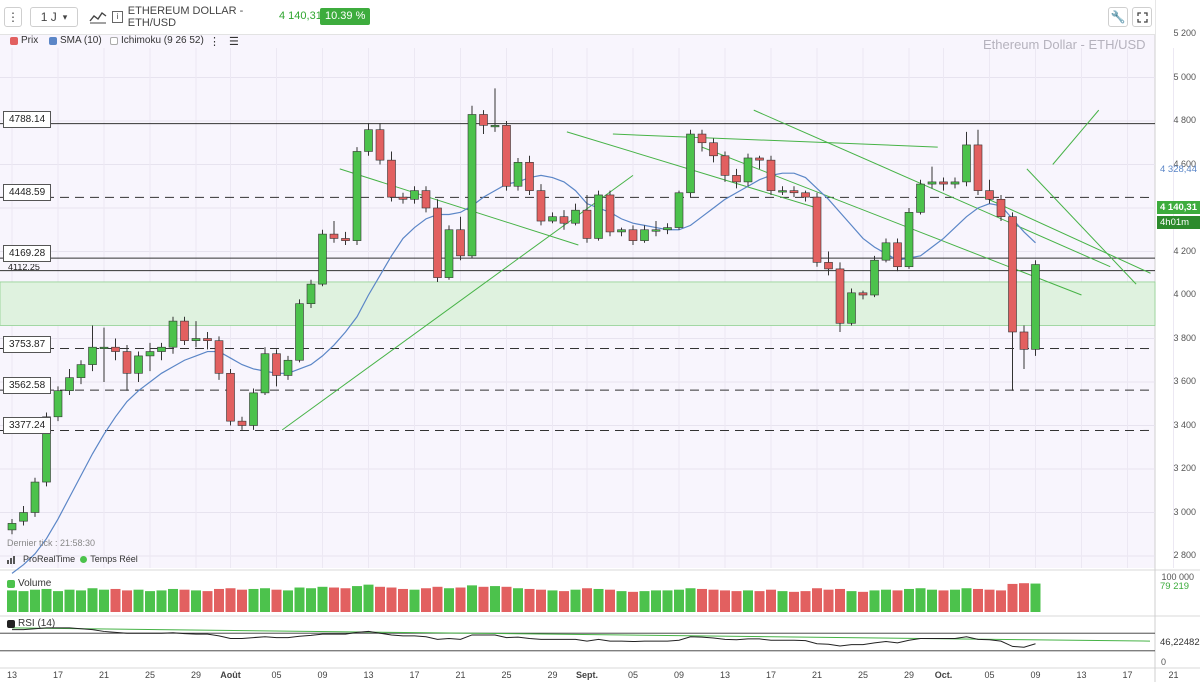  Describe the element at coordinates (29, 583) in the screenshot. I see `volume-legend: Volume` at that location.